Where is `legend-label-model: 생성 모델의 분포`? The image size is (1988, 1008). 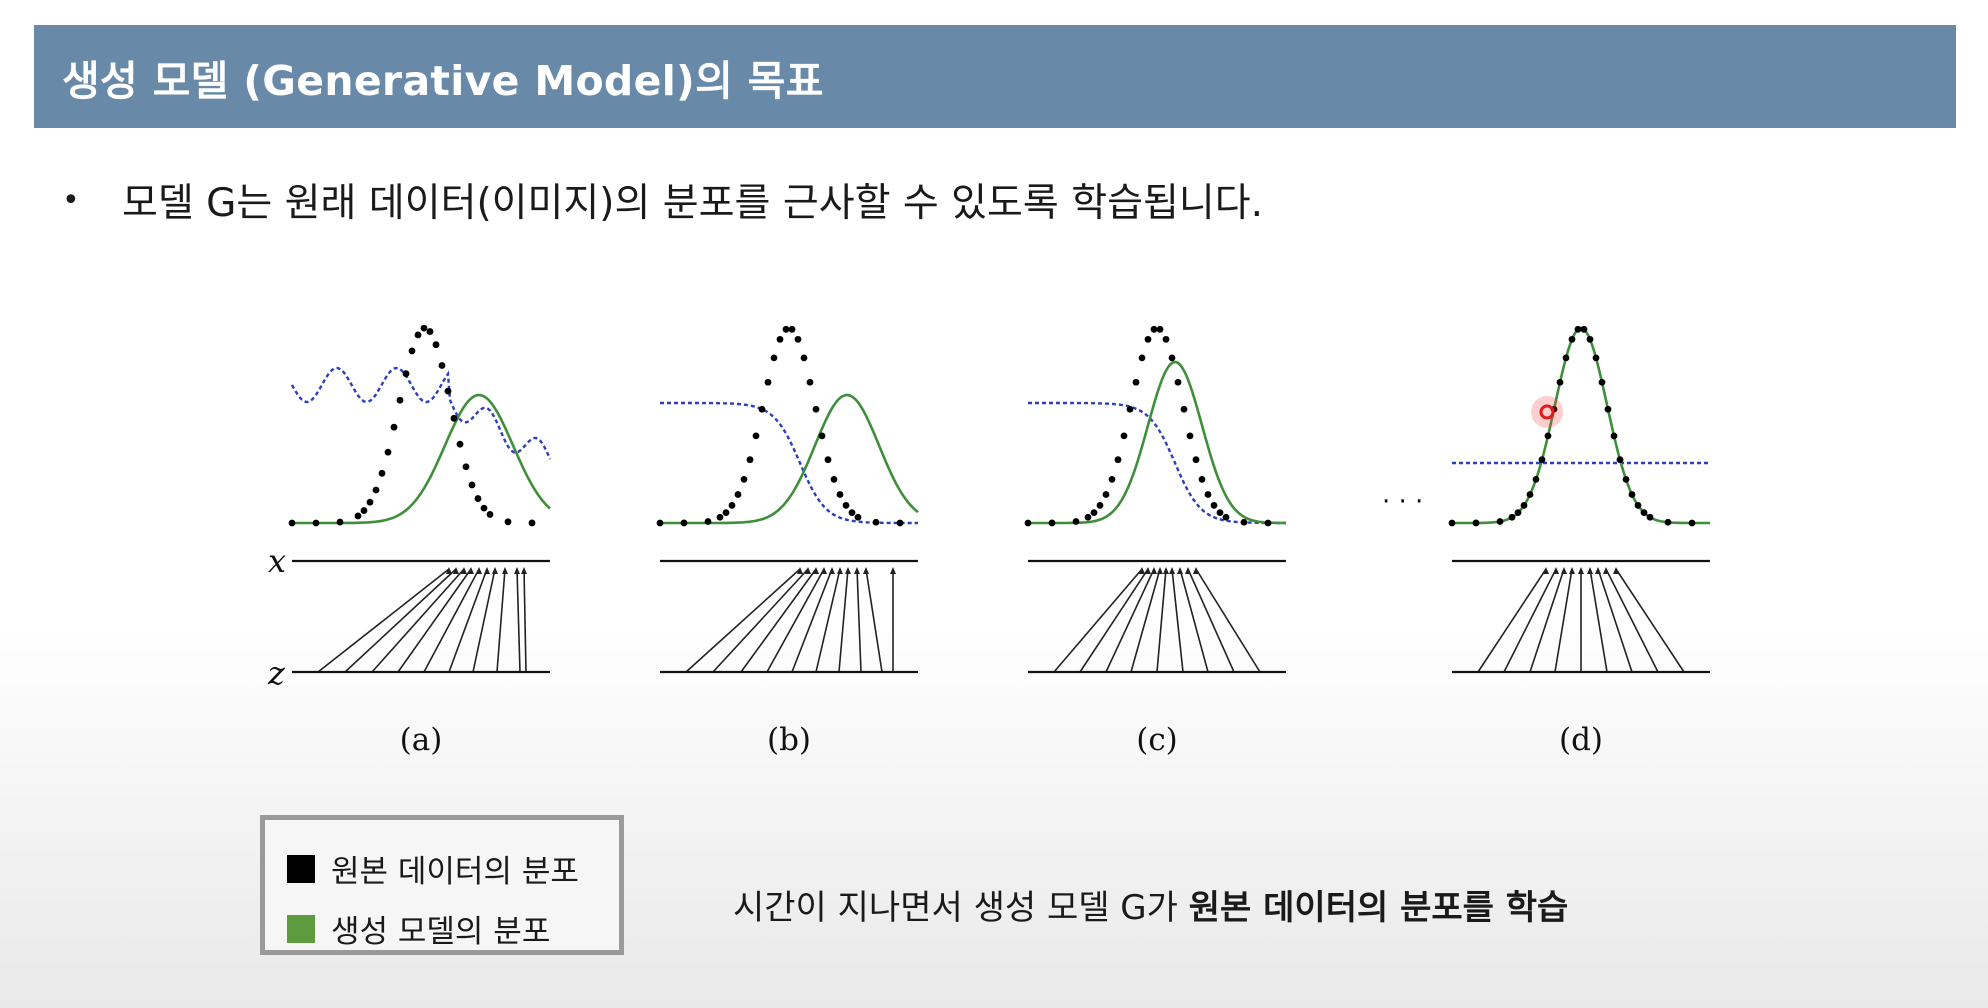 legend-label-model: 생성 모델의 분포 is located at coordinates (441, 932).